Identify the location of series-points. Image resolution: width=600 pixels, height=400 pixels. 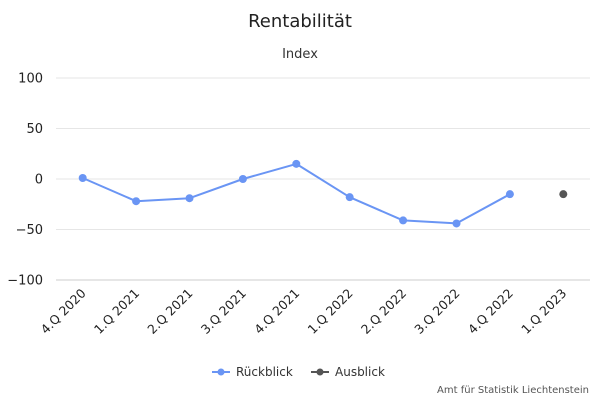
(323, 193).